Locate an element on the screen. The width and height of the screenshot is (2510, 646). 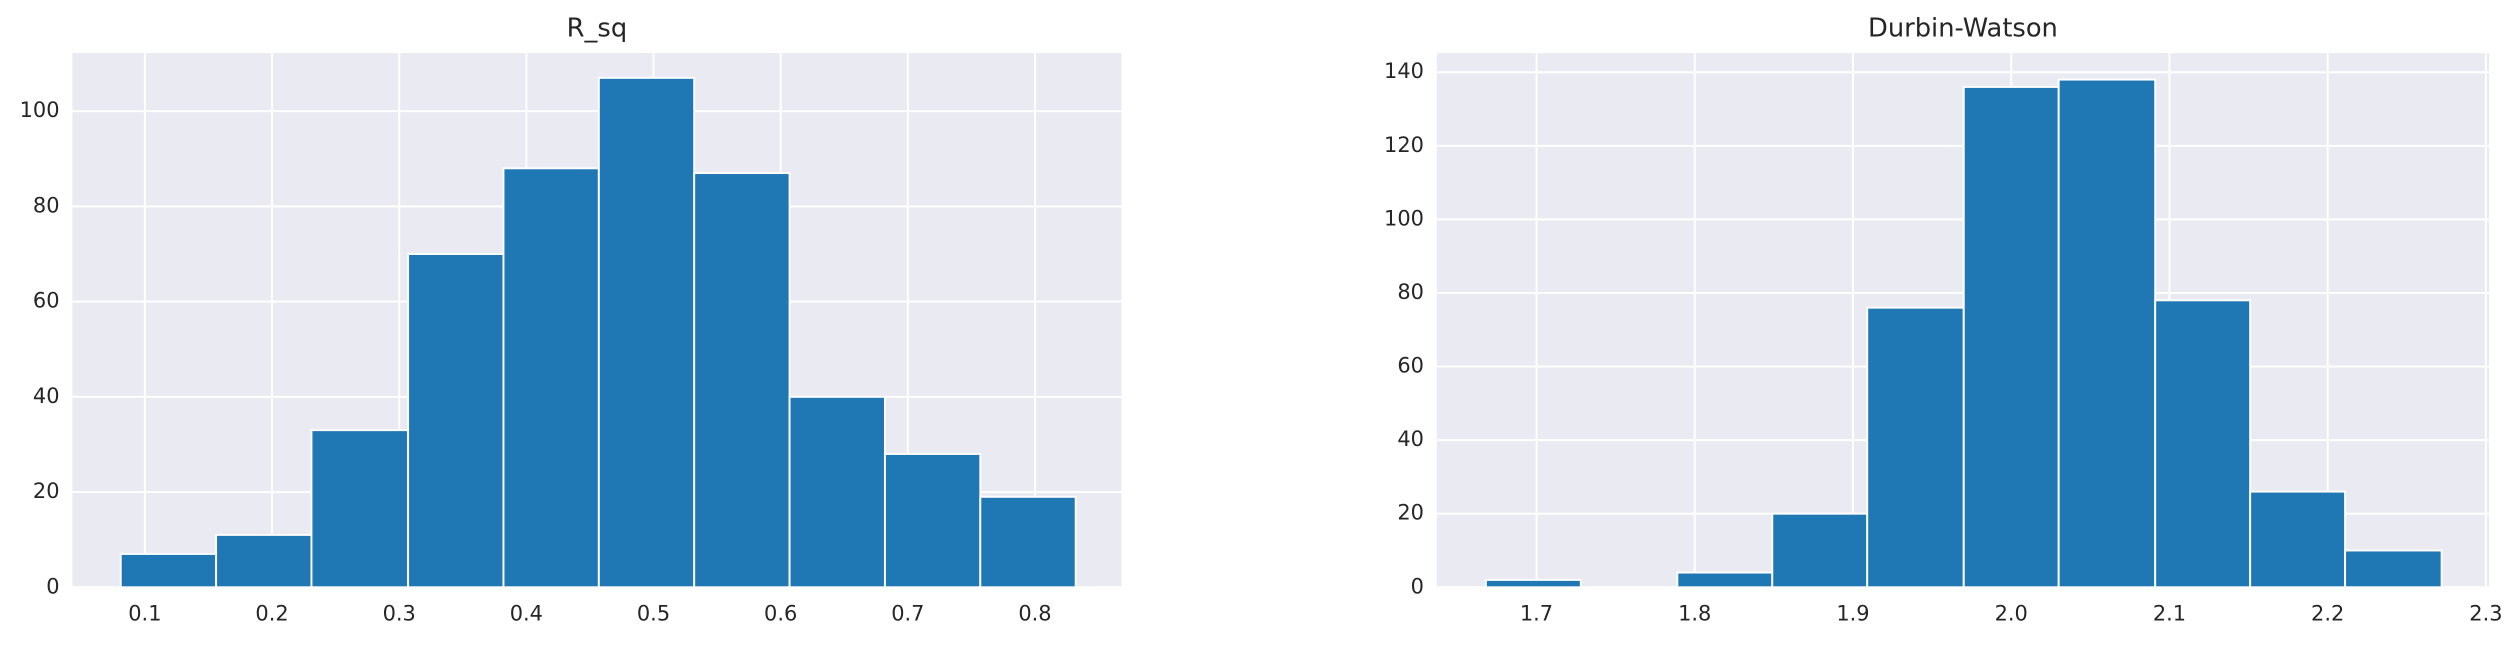
x-tick-label: 2.2 is located at coordinates (2327, 614).